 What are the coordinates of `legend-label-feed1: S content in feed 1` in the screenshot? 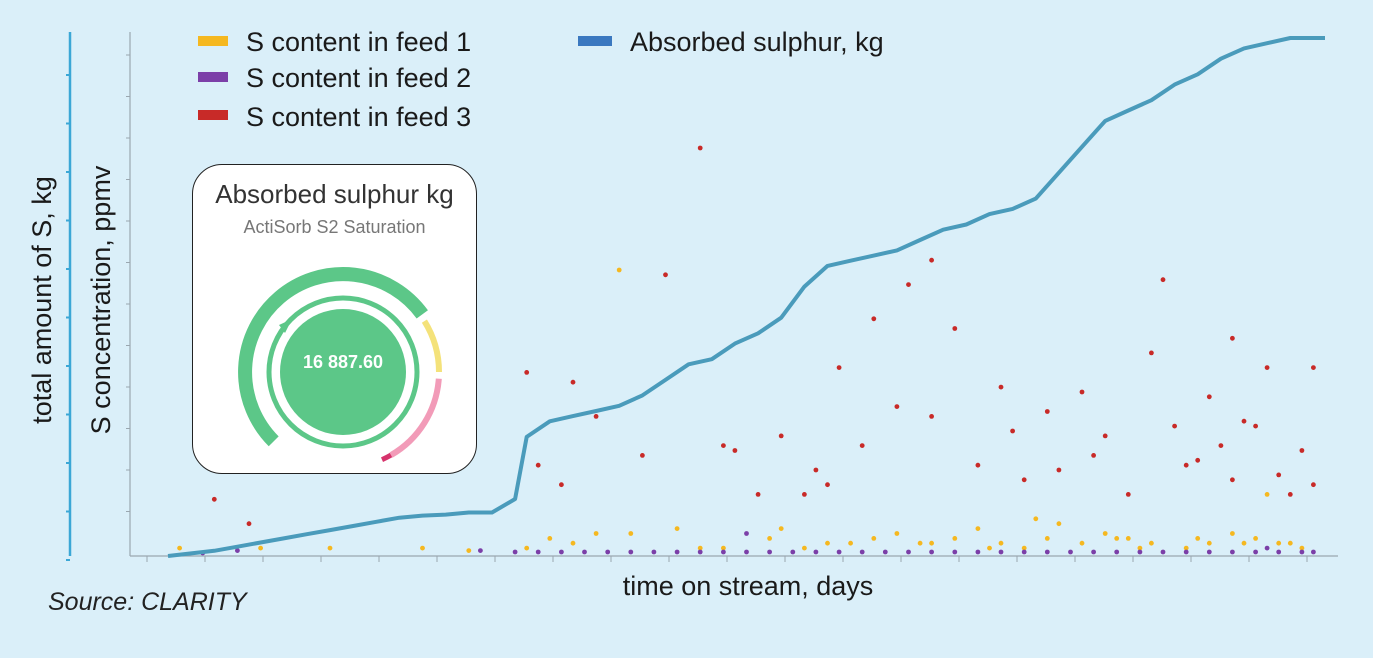 It's located at (358, 42).